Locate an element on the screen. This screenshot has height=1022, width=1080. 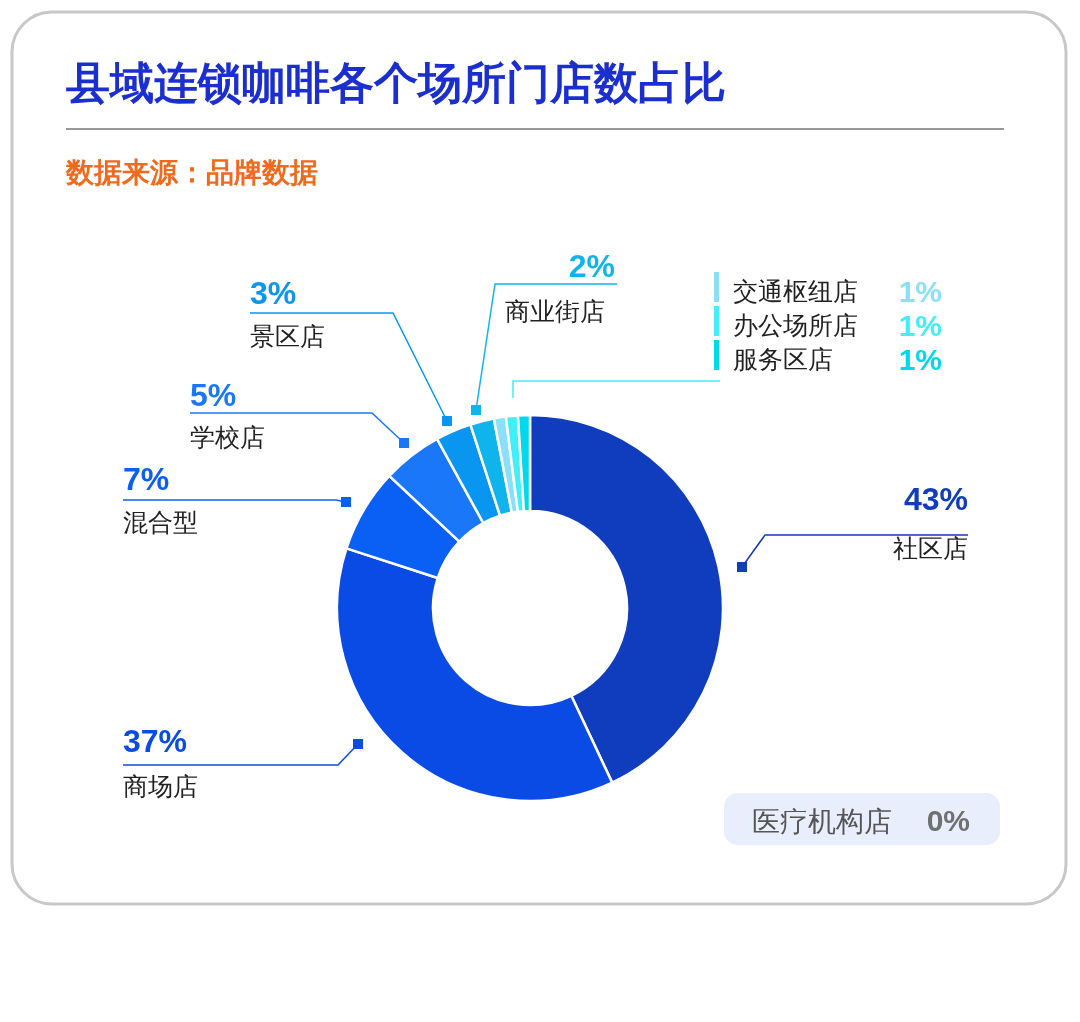
data-label: 5% is located at coordinates (213, 395).